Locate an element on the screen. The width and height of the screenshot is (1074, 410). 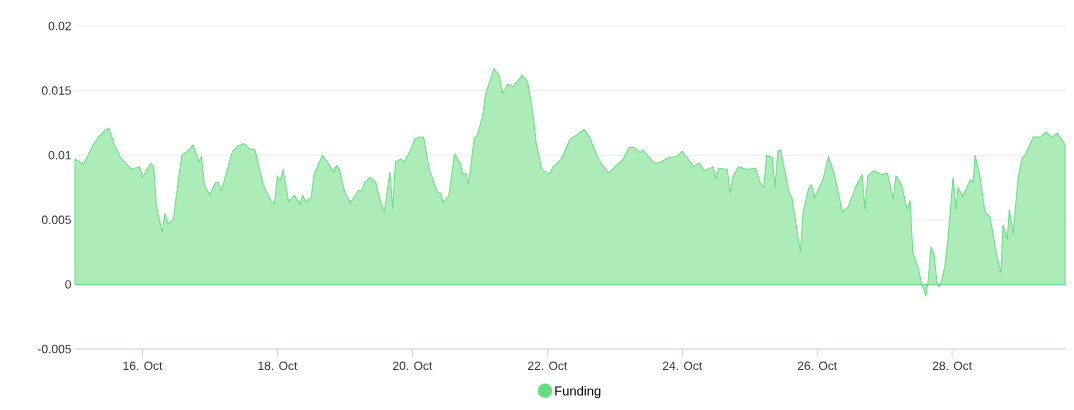
y-tick-label: 0.01 is located at coordinates (59, 155).